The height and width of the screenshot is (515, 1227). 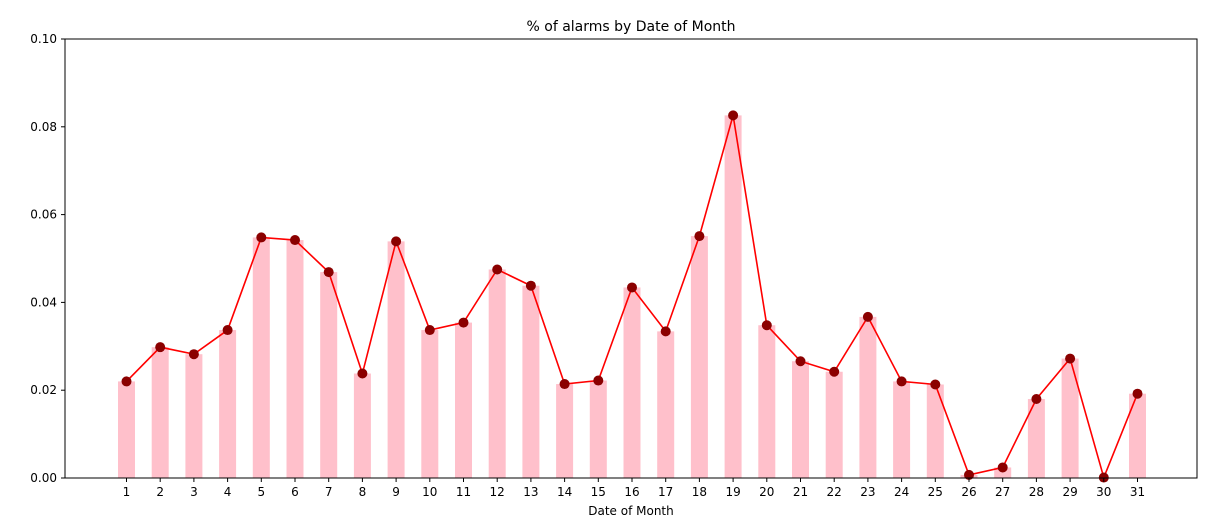 What do you see at coordinates (43, 390) in the screenshot?
I see `y-tick-label: 0.02` at bounding box center [43, 390].